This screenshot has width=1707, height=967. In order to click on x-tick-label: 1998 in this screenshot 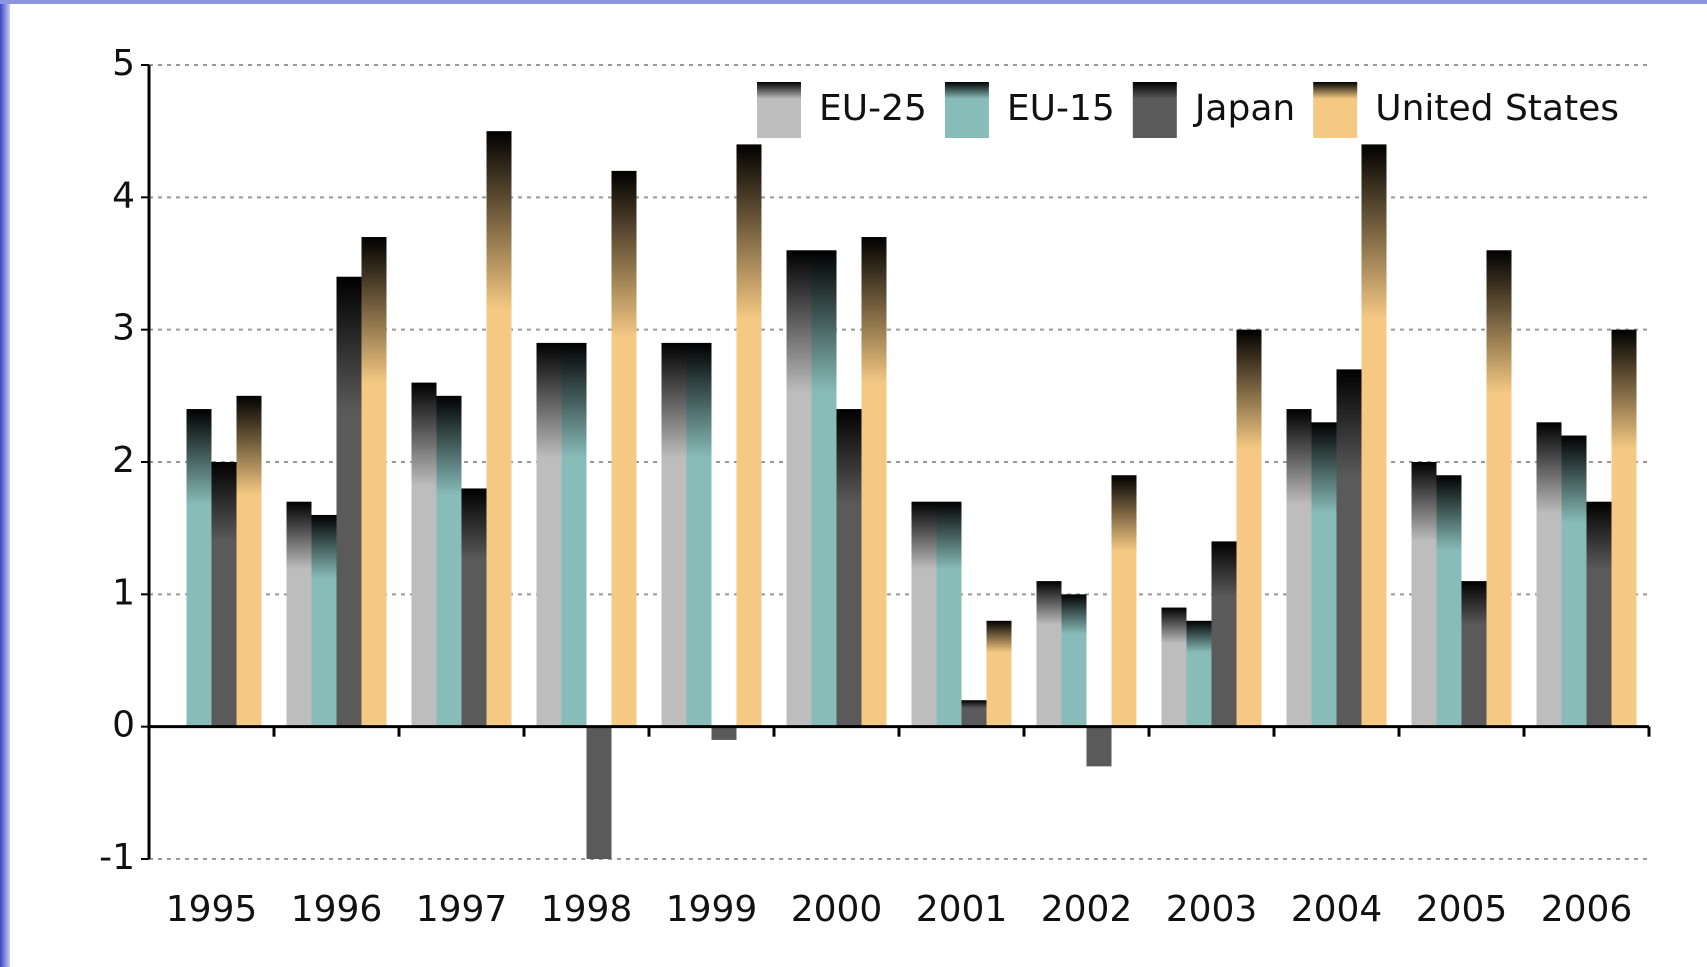, I will do `click(587, 909)`.